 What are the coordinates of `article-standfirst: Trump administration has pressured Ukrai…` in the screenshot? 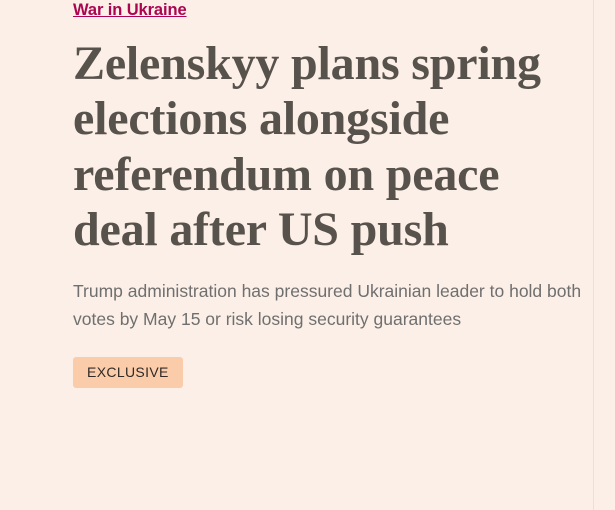 It's located at (327, 305).